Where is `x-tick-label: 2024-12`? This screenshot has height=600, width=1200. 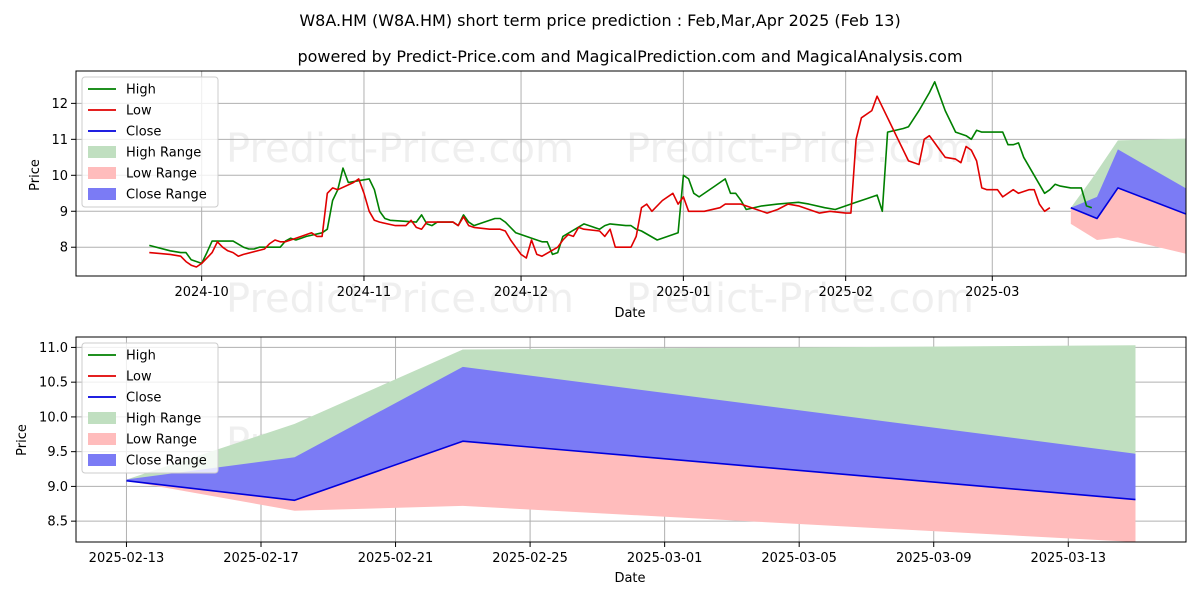 x-tick-label: 2024-12 is located at coordinates (521, 292).